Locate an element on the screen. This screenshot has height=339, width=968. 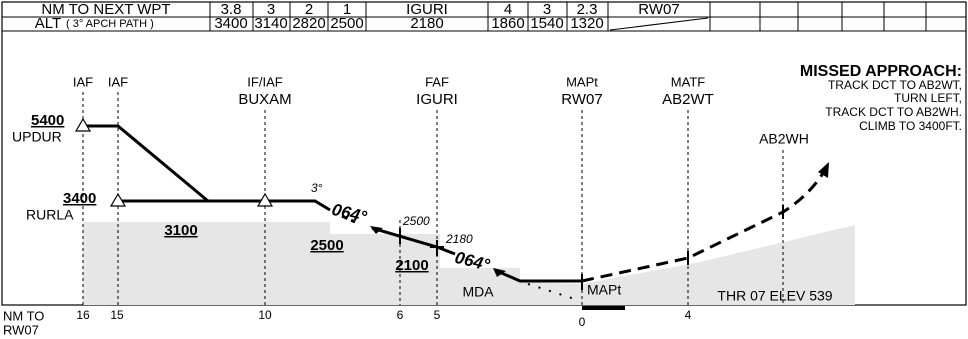
fix-altitude: 3400 is located at coordinates (79, 198).